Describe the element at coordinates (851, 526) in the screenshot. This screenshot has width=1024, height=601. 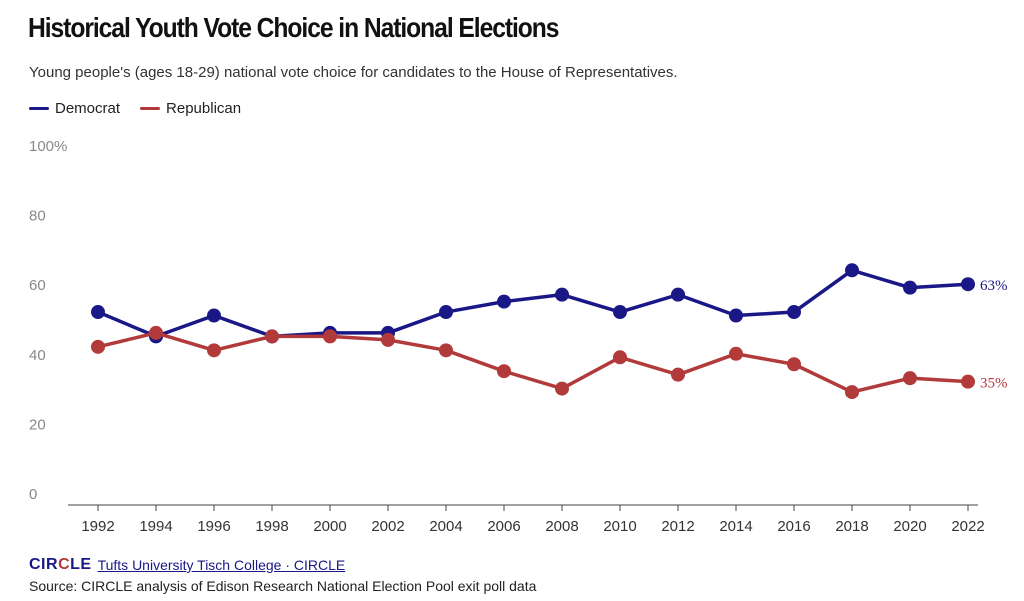
I see `x-tick-label-2018: 2018` at that location.